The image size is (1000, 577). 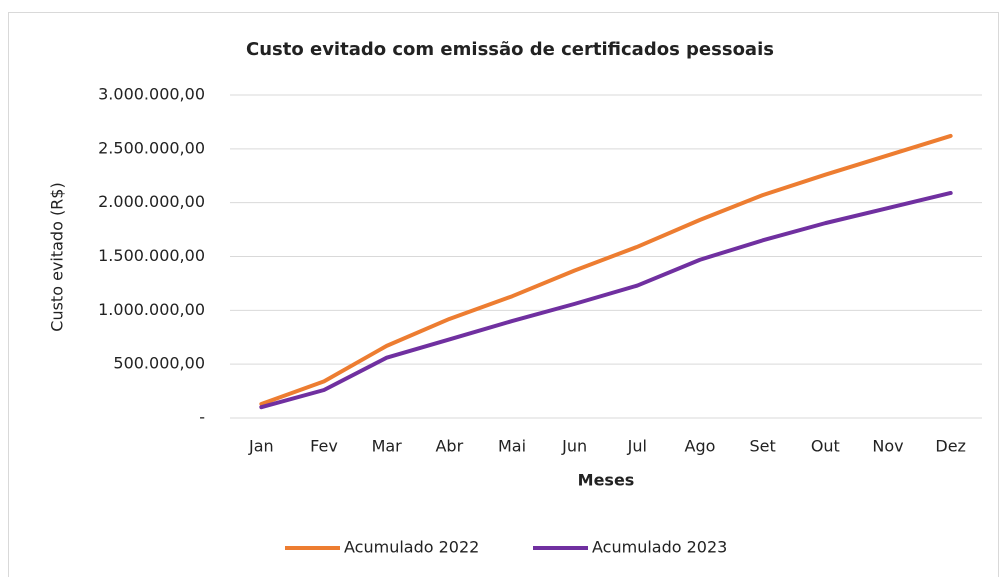 I want to click on y-tick-label: 1.500.000,00, so click(x=151, y=255).